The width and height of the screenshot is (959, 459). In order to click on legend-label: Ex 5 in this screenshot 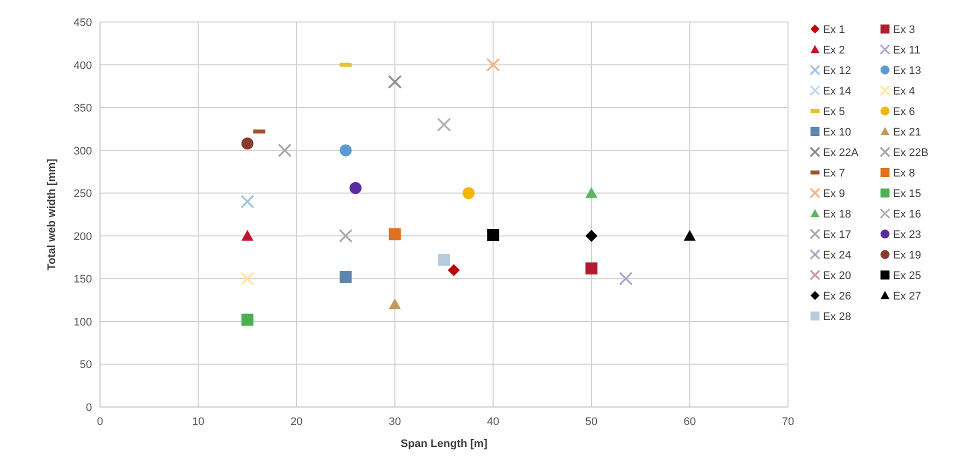, I will do `click(834, 112)`.